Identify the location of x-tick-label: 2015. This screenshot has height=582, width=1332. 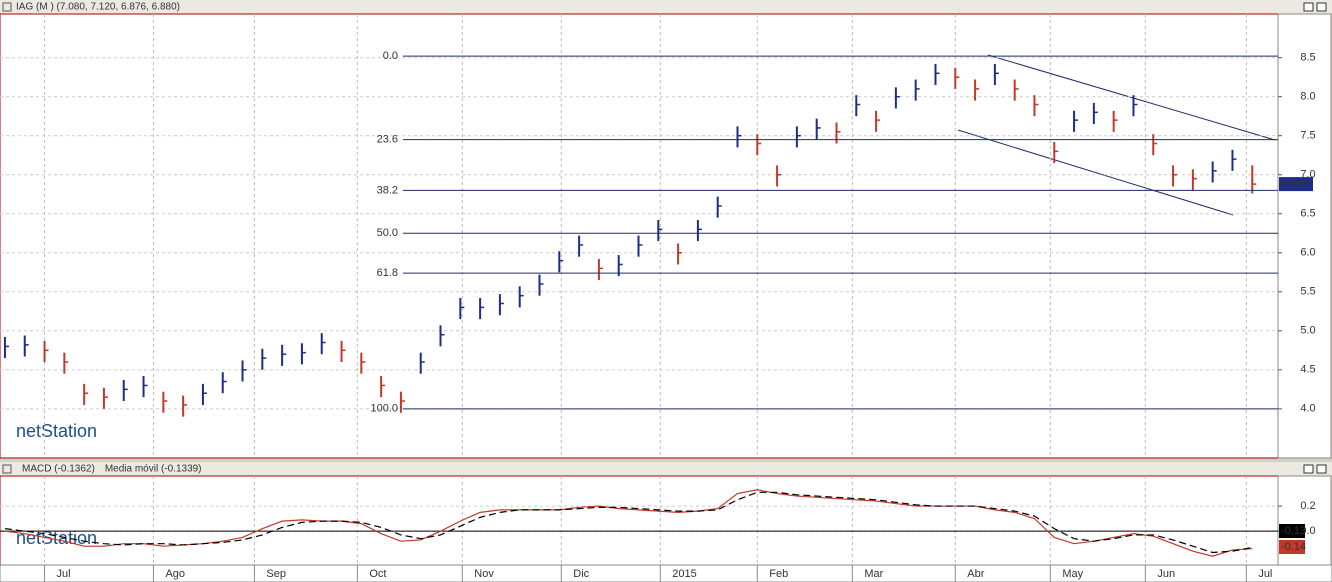
(684, 574).